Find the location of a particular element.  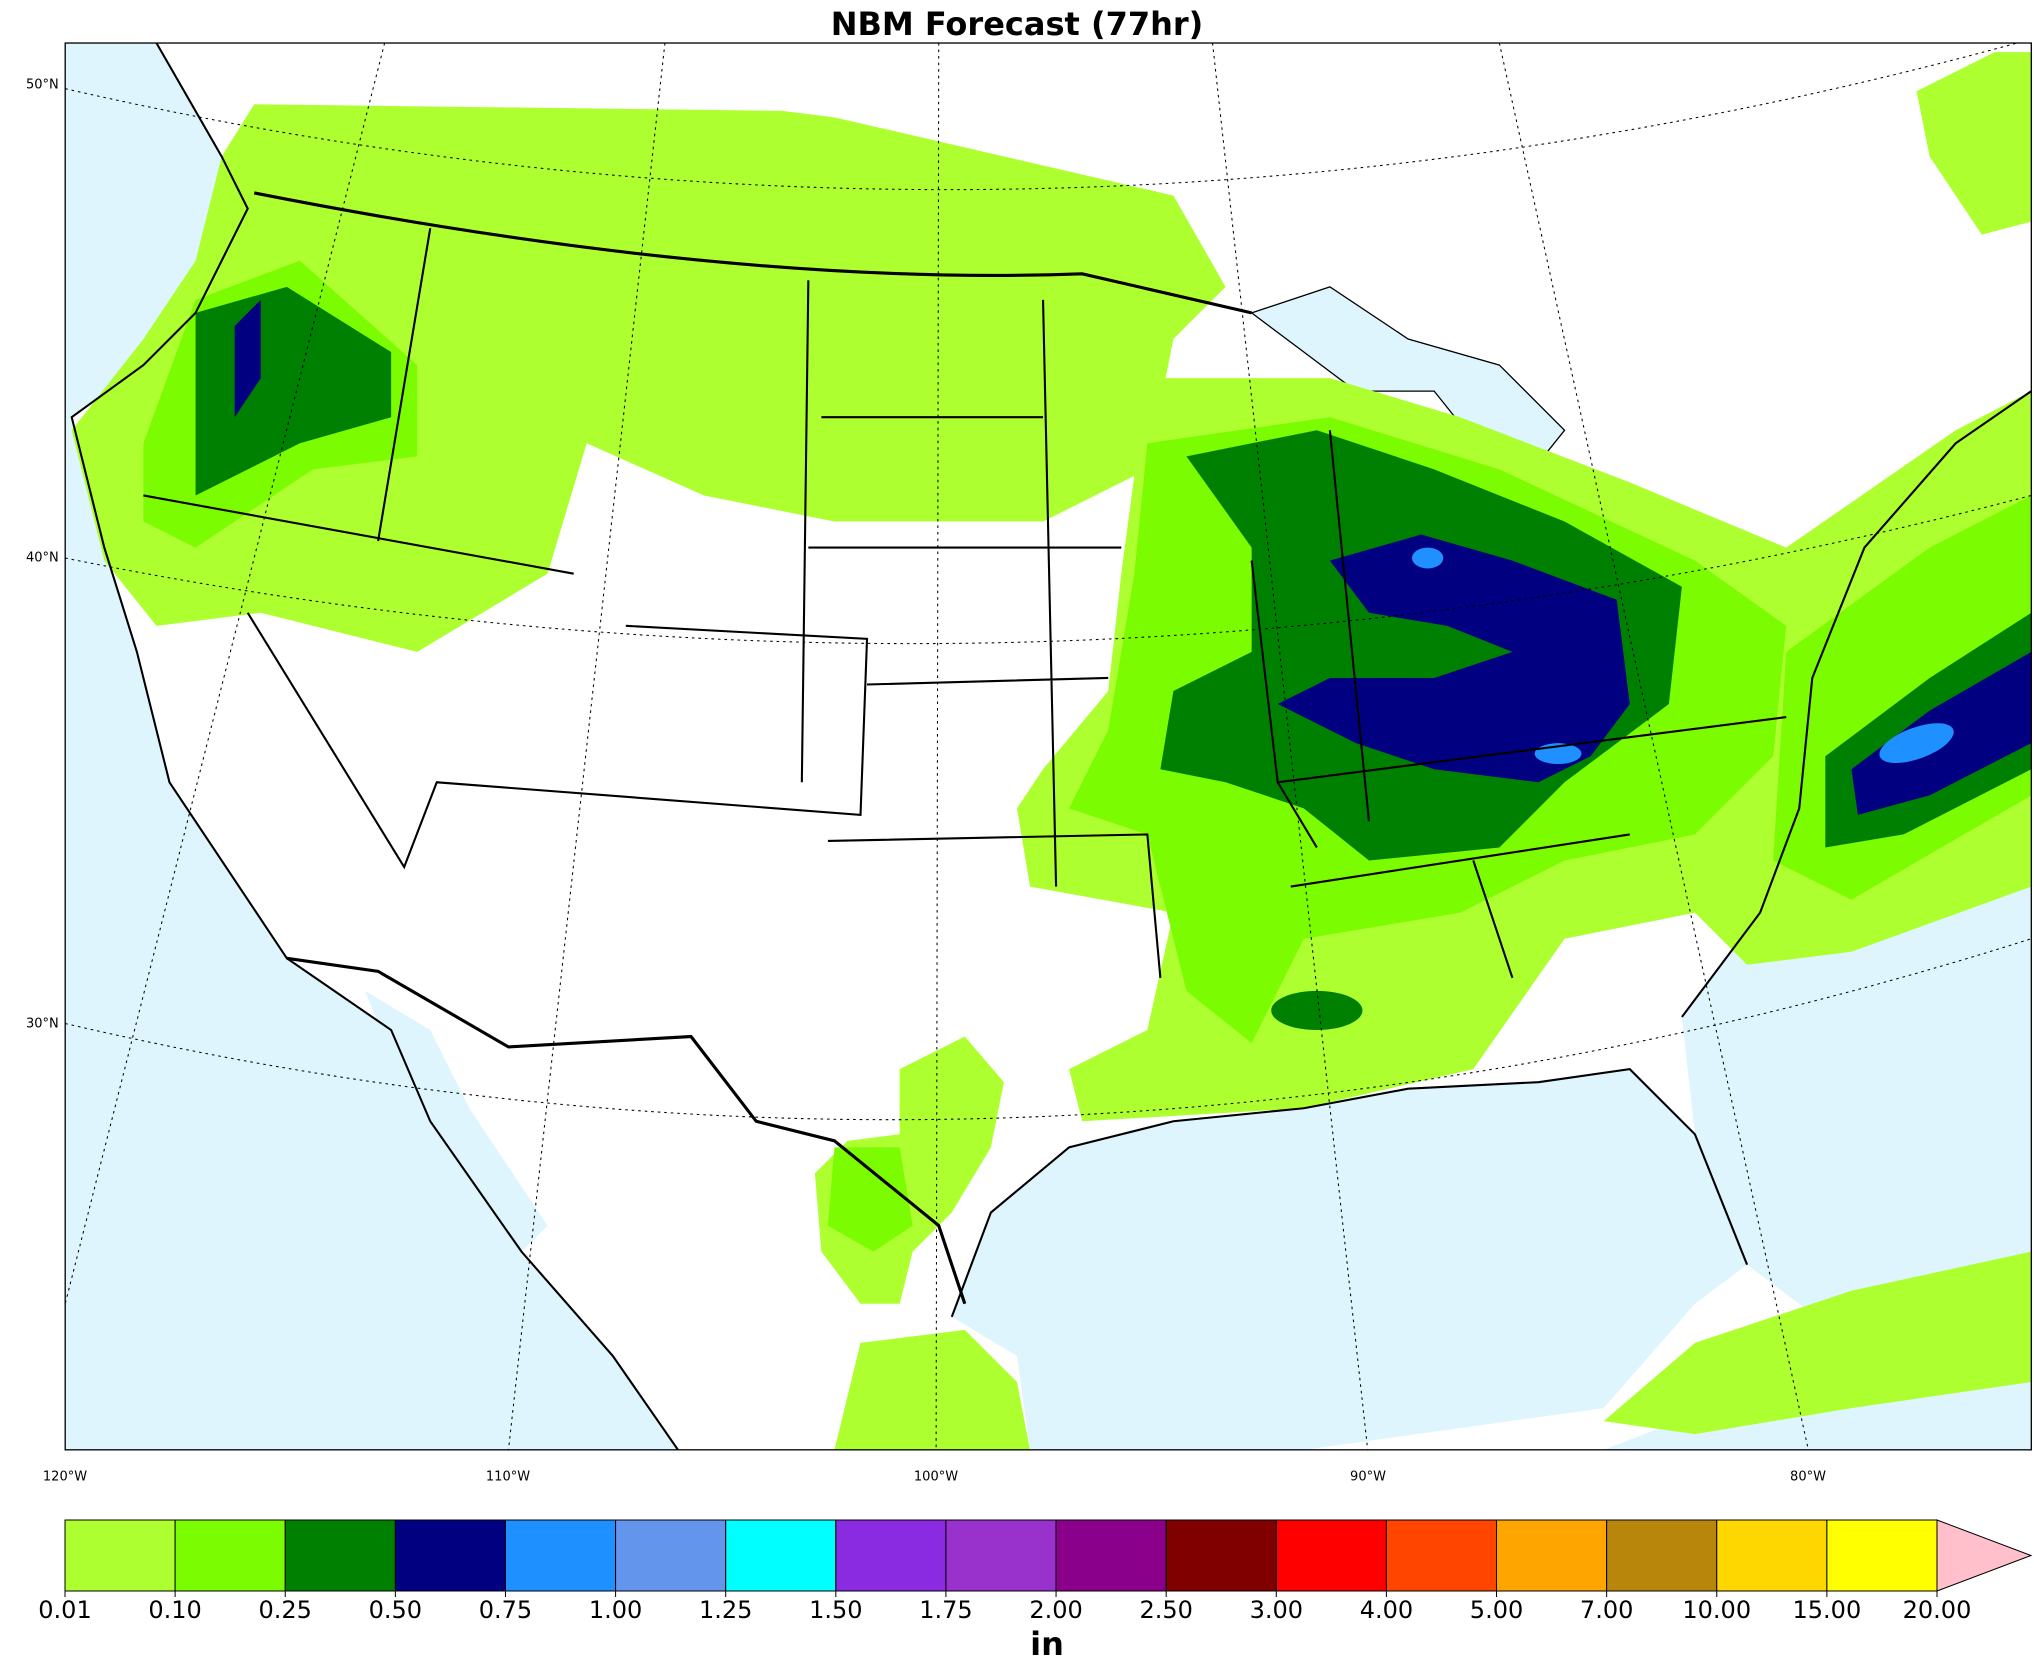

lon-label: 110°W is located at coordinates (508, 1477).